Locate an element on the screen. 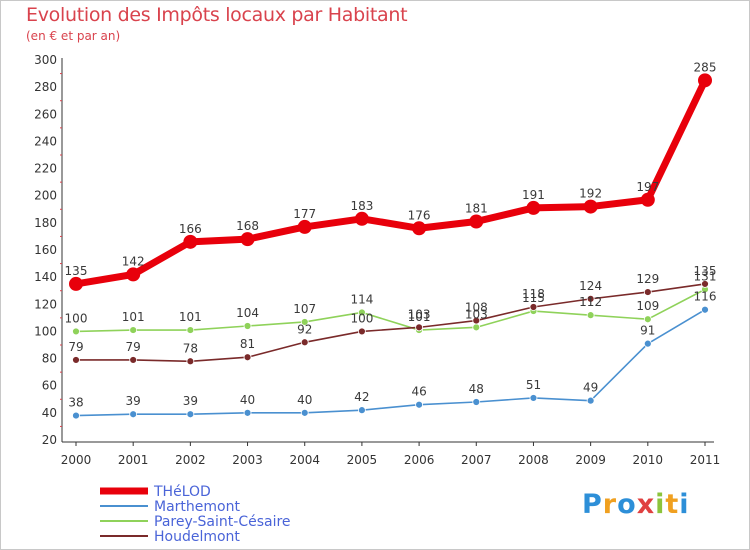 The width and height of the screenshot is (750, 550). x-tick-label: 2005 is located at coordinates (362, 460).